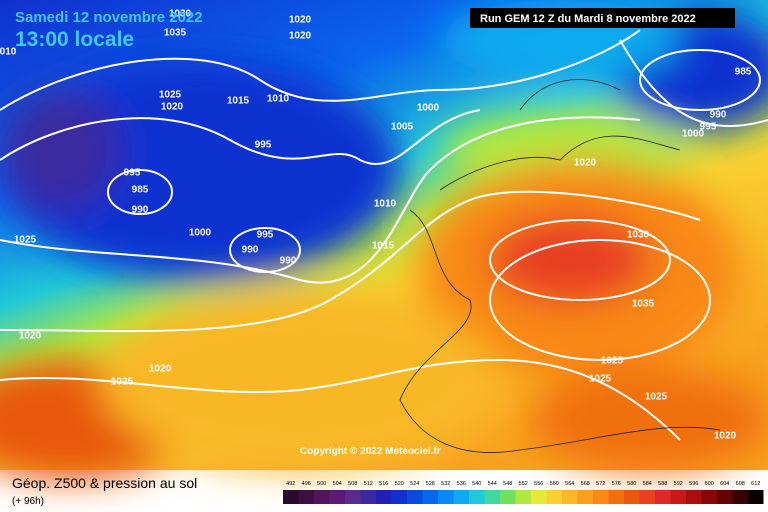 The image size is (768, 512). Describe the element at coordinates (109, 17) in the screenshot. I see `forecast-date: Samedi 12 novembre 2022` at that location.